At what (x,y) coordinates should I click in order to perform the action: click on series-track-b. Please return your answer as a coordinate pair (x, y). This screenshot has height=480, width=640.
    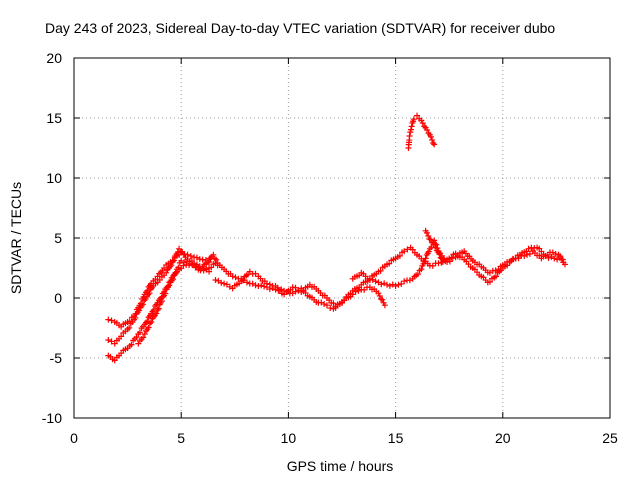
    Looking at the image, I should click on (160, 296).